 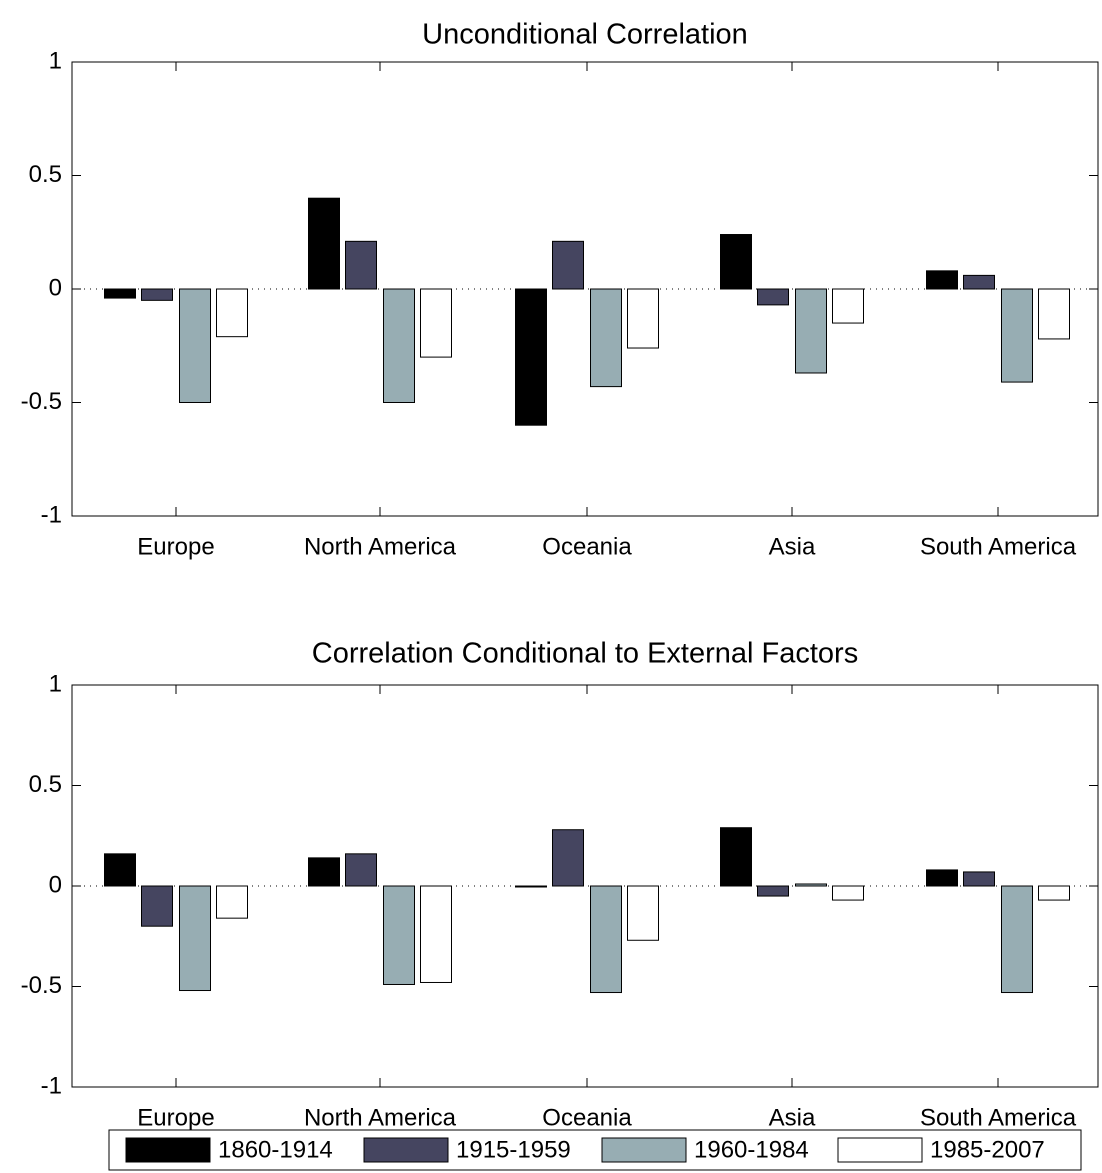 I want to click on legend: 1860-1914 1915-1959 1960-1984 1985-2007, so click(x=595, y=1150).